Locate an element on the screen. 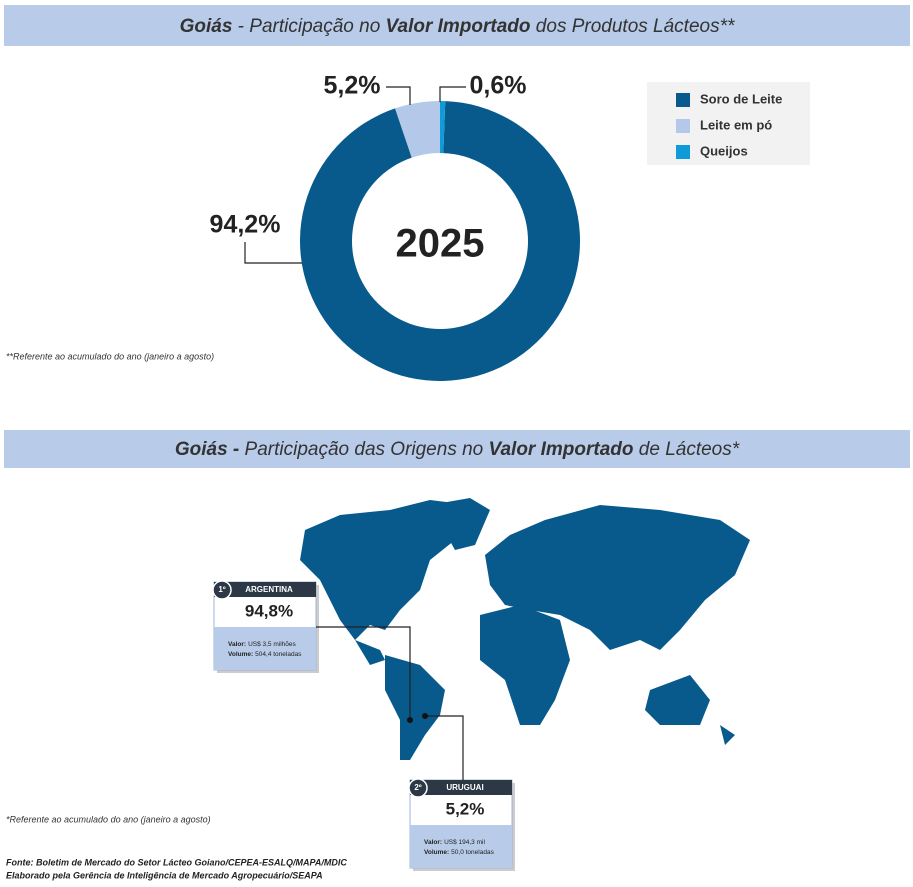 The image size is (913, 887). title-part: Goiás - is located at coordinates (207, 449).